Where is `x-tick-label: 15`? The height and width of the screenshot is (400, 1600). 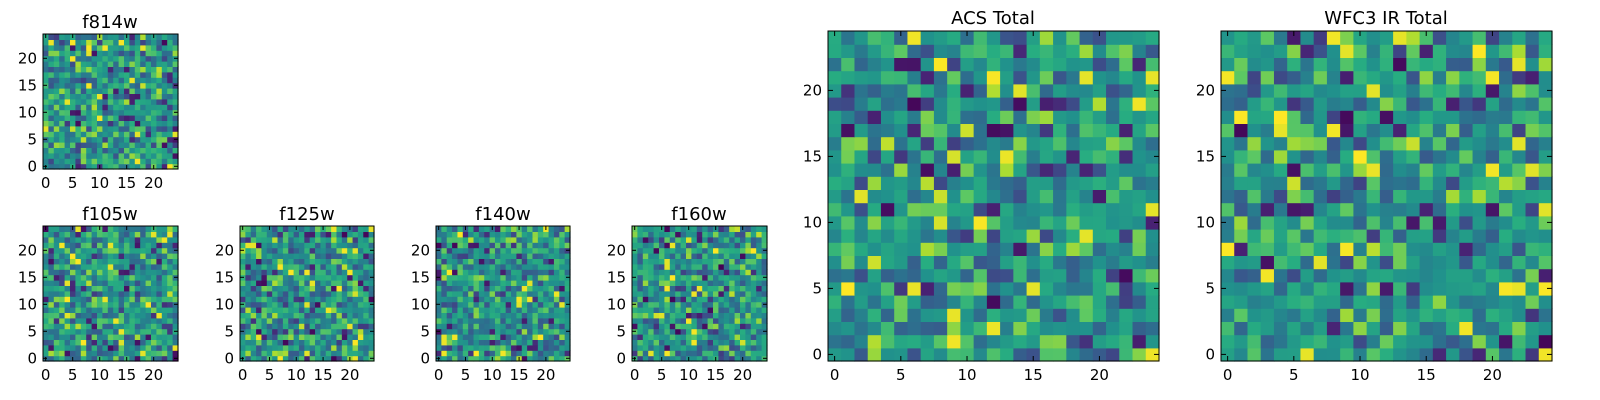
x-tick-label: 15 is located at coordinates (126, 375).